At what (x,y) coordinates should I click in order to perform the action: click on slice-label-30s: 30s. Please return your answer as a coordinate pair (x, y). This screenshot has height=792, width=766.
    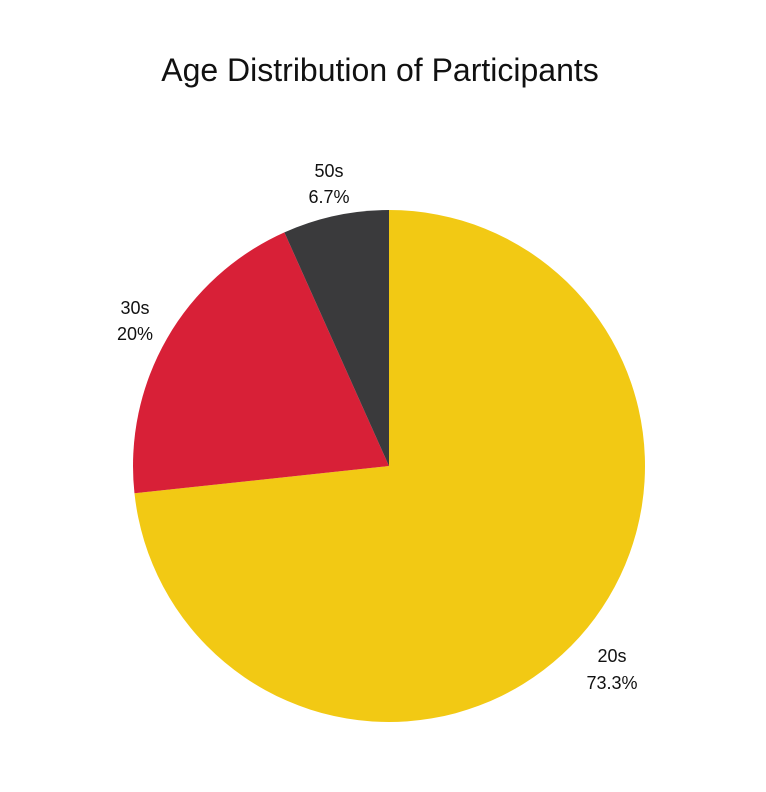
    Looking at the image, I should click on (134, 308).